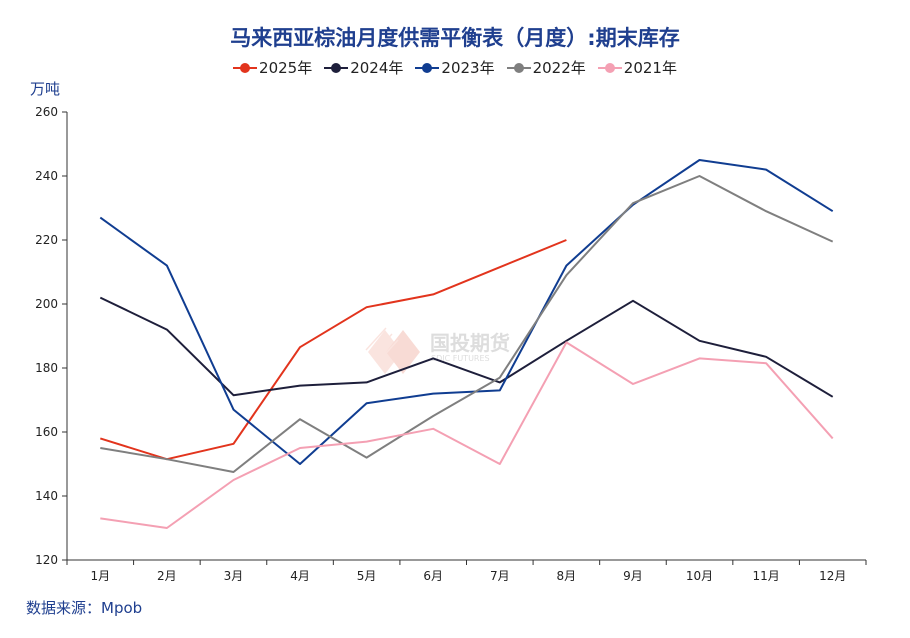  Describe the element at coordinates (609, 68) in the screenshot. I see `legend-swatch-2021` at that location.